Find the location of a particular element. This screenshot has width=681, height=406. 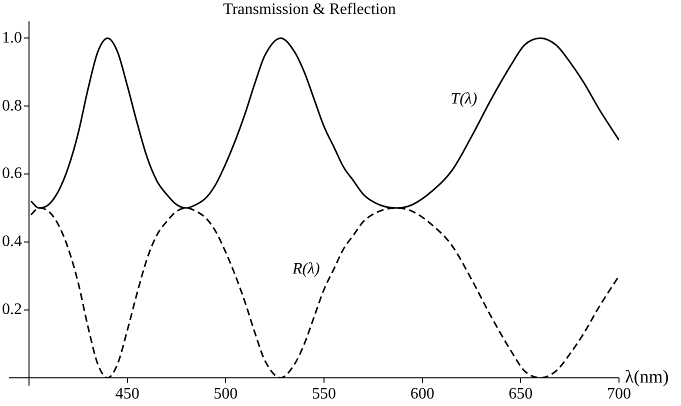

y-tick-label: 0.6 is located at coordinates (12, 173).